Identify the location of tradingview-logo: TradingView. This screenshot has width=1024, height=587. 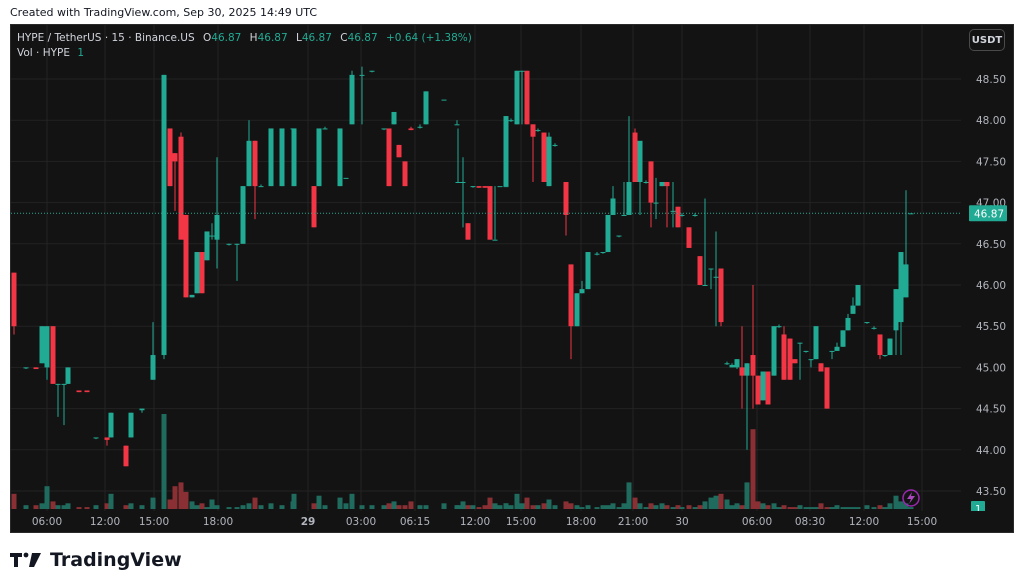
(96, 560).